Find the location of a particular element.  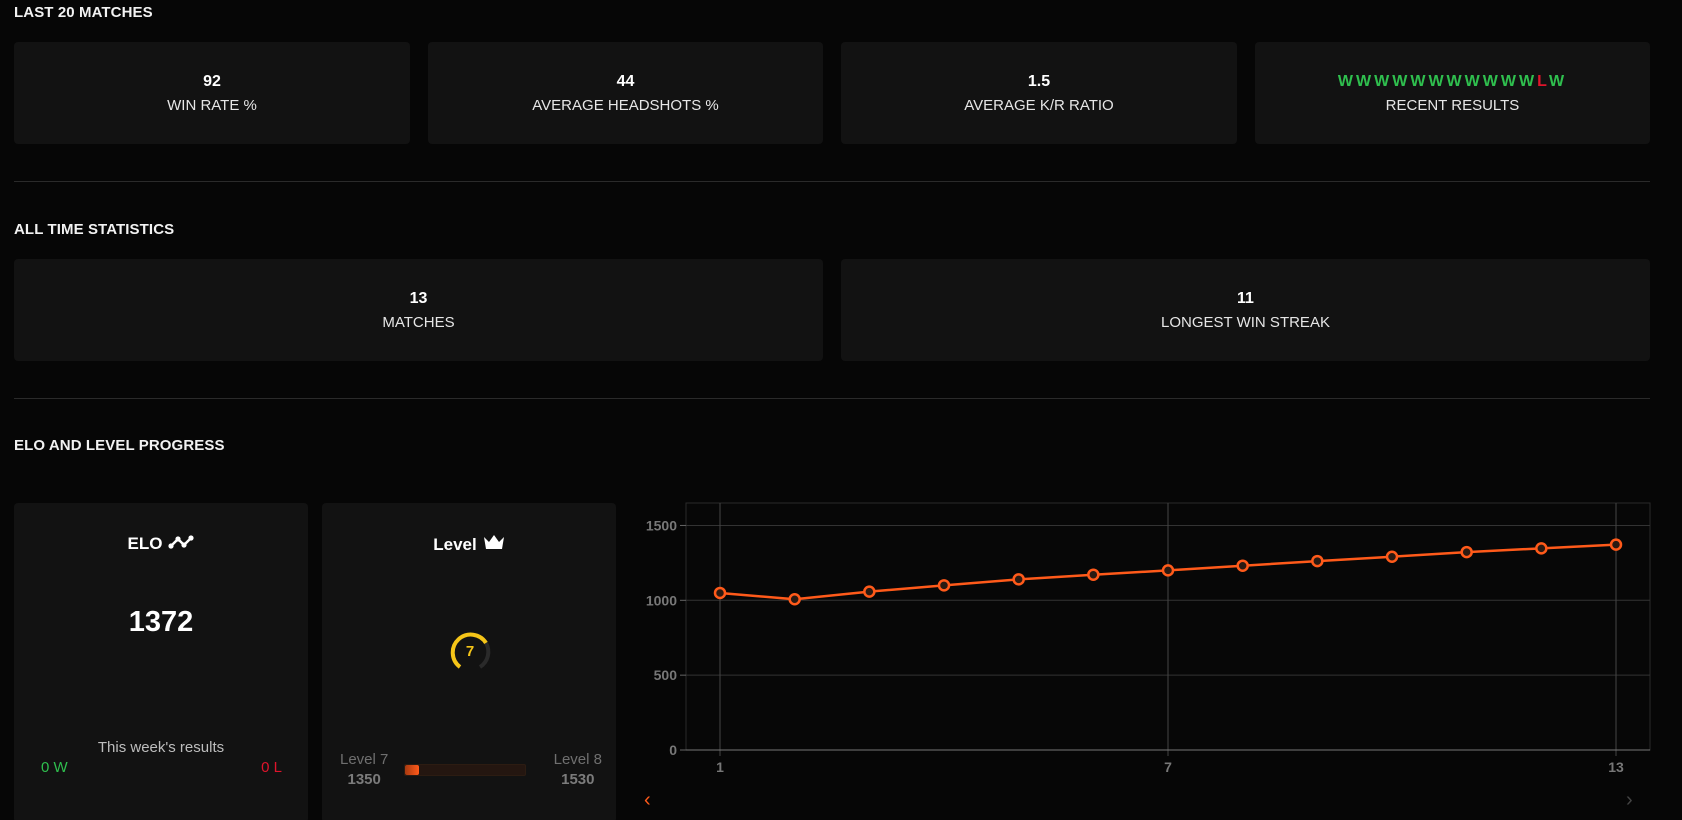

section-title-elo-progress: ELO AND LEVEL PROGRESS is located at coordinates (119, 445).